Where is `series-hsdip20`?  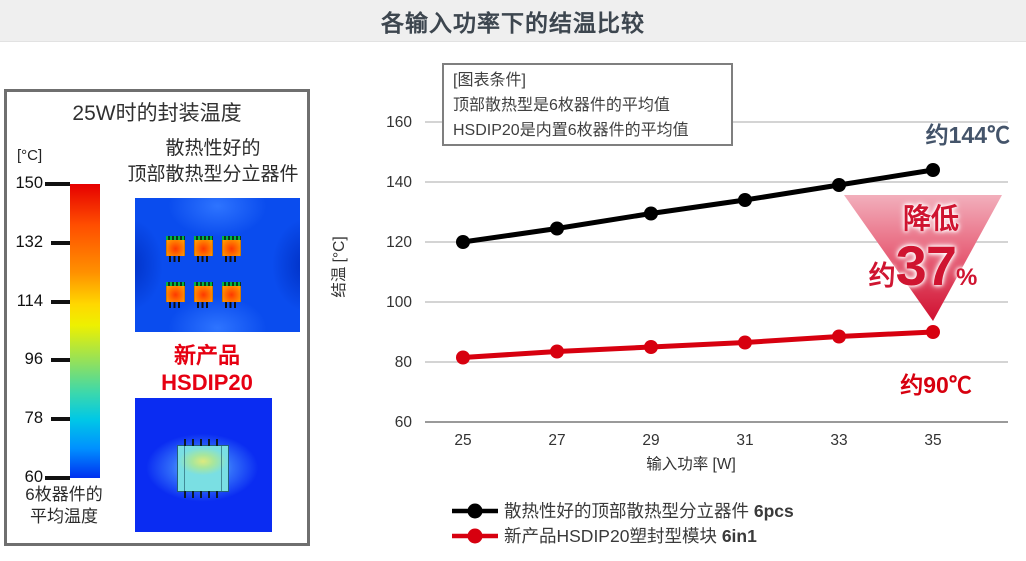 series-hsdip20 is located at coordinates (698, 345).